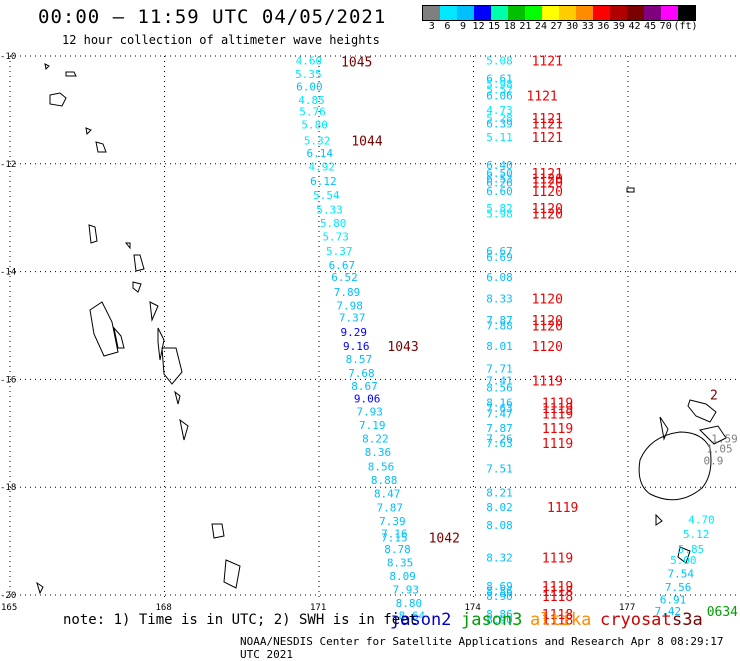  Describe the element at coordinates (319, 153) in the screenshot. I see `wave-height-label: 6.14` at that location.